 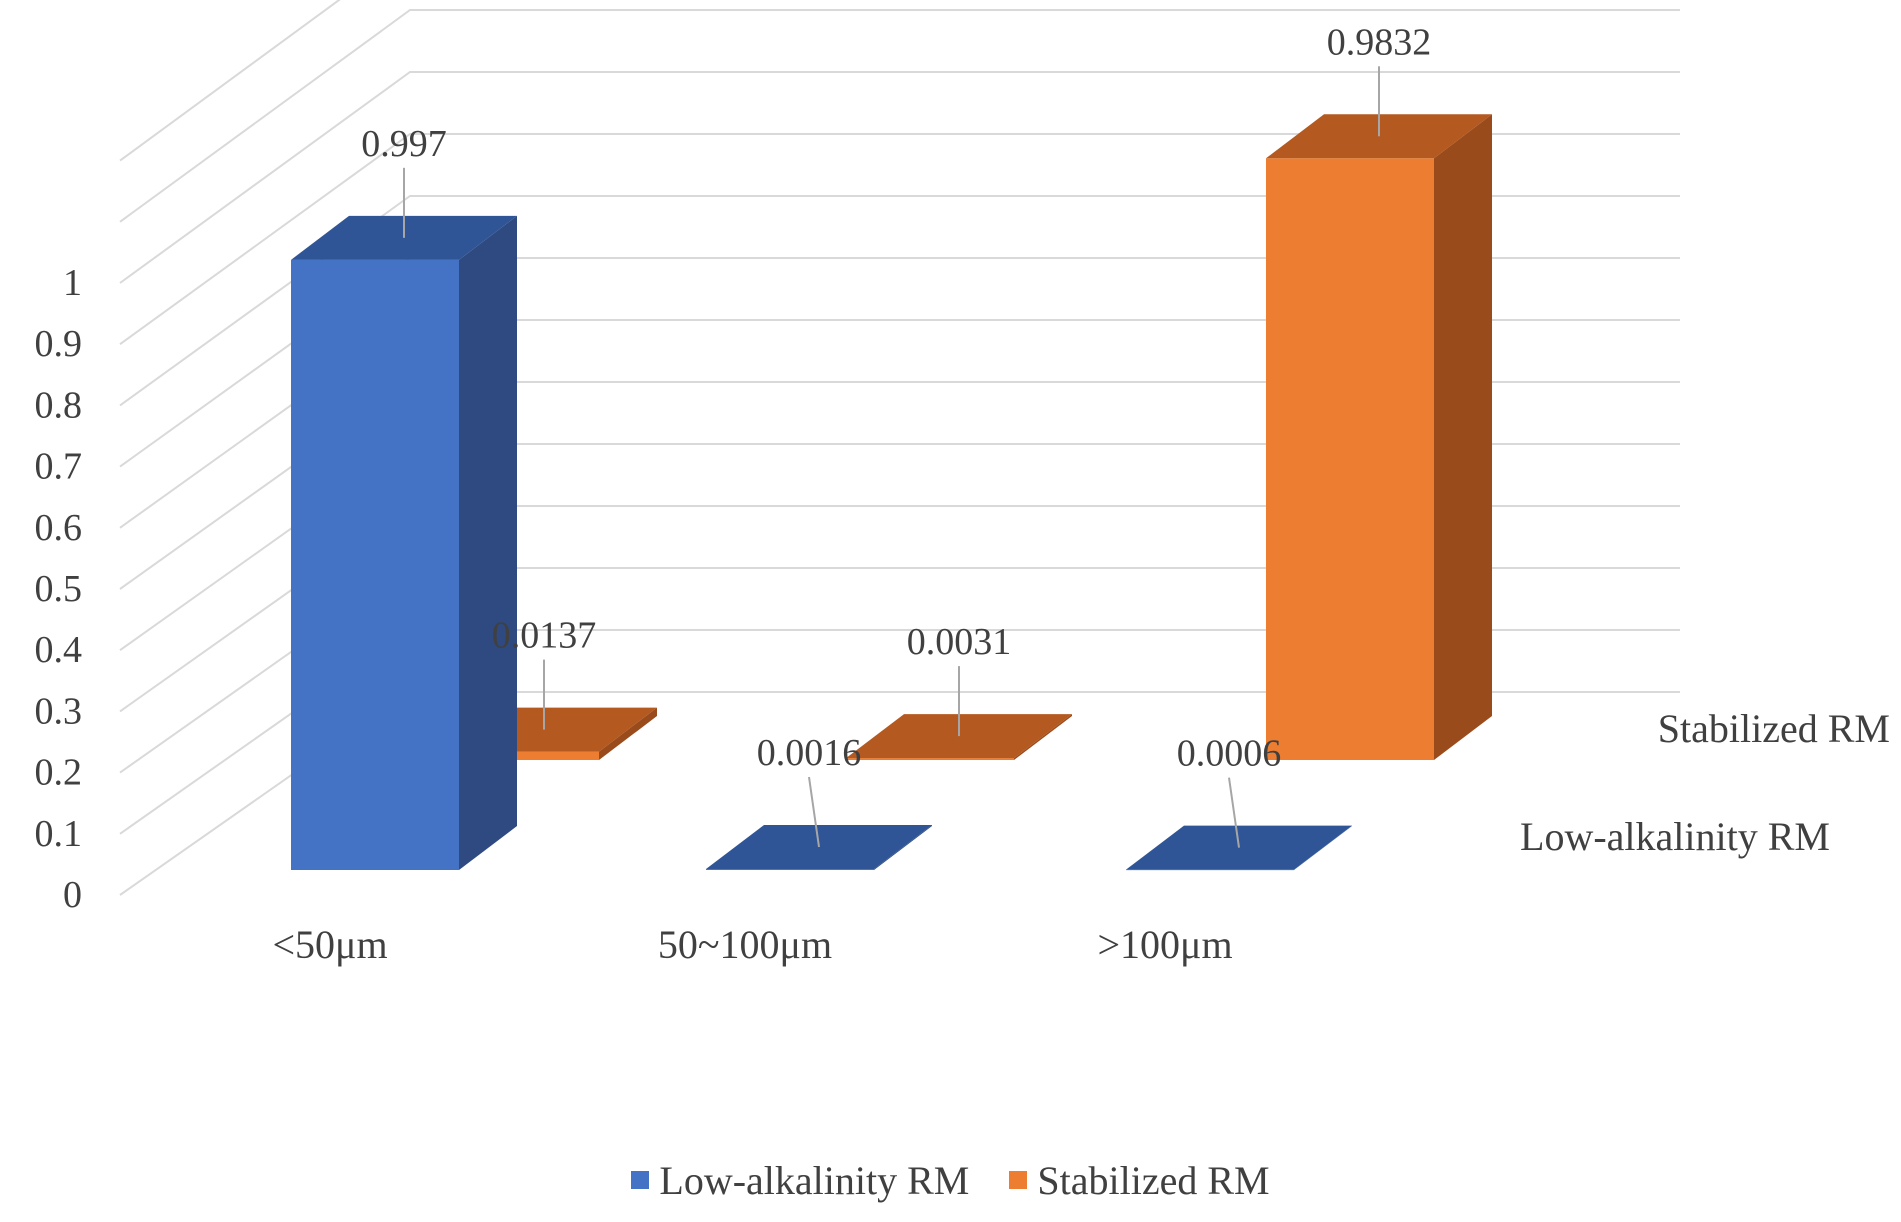 I want to click on legend-item-low-alkalinity: Low-alkalinity RM, so click(x=800, y=1180).